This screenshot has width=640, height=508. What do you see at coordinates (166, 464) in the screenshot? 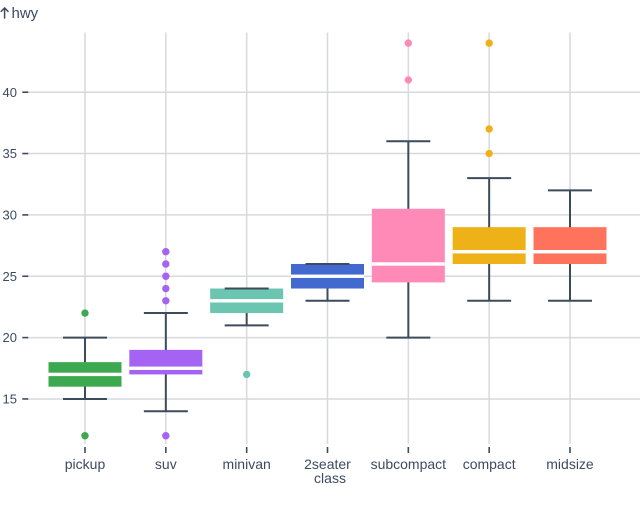
I see `svg-text: suv` at bounding box center [166, 464].